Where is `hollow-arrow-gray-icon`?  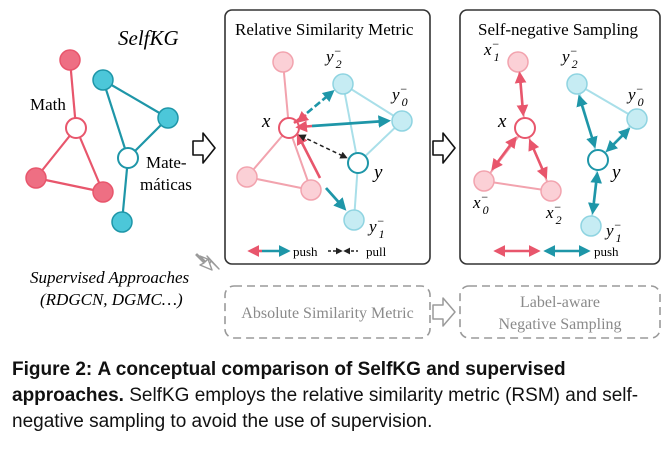
hollow-arrow-gray-icon is located at coordinates (444, 312).